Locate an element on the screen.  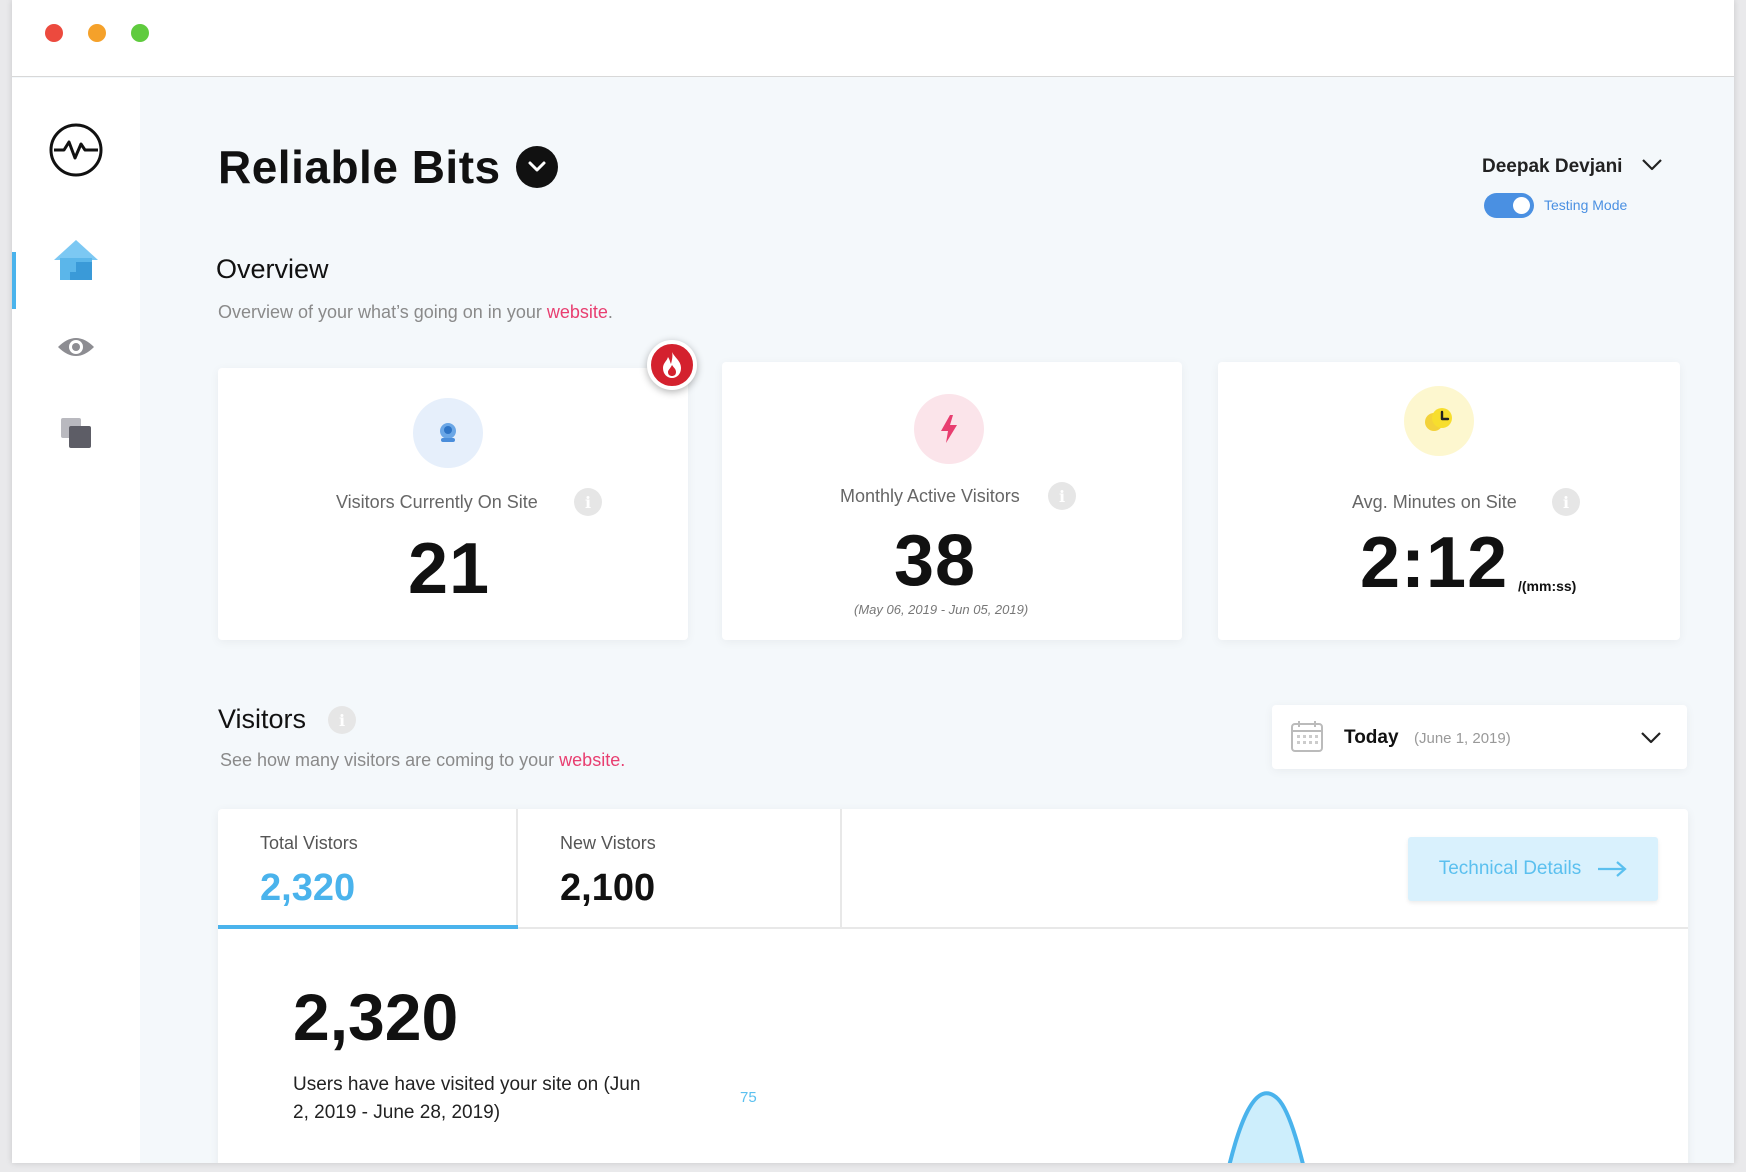
tab-new-visitors: New Vistors 2,100 is located at coordinates (680, 868).